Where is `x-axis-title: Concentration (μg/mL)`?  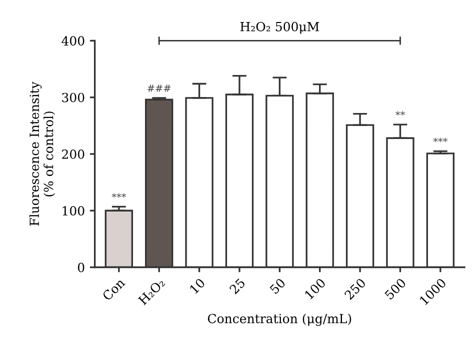
x-axis-title: Concentration (μg/mL) is located at coordinates (280, 320).